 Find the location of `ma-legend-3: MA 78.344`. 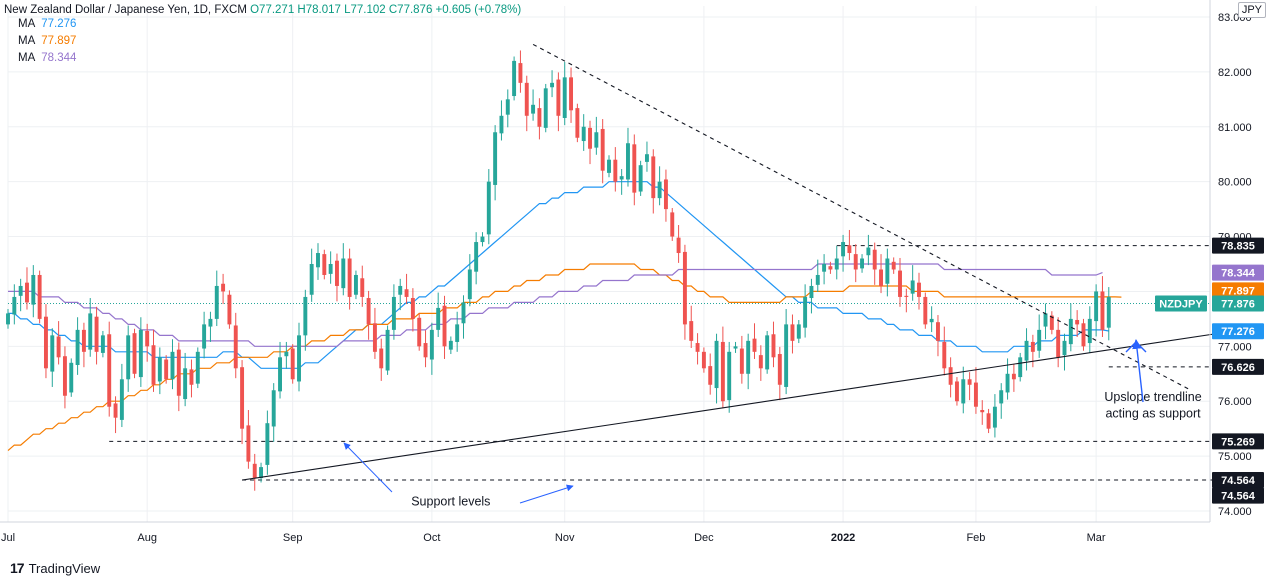

ma-legend-3: MA 78.344 is located at coordinates (47, 58).